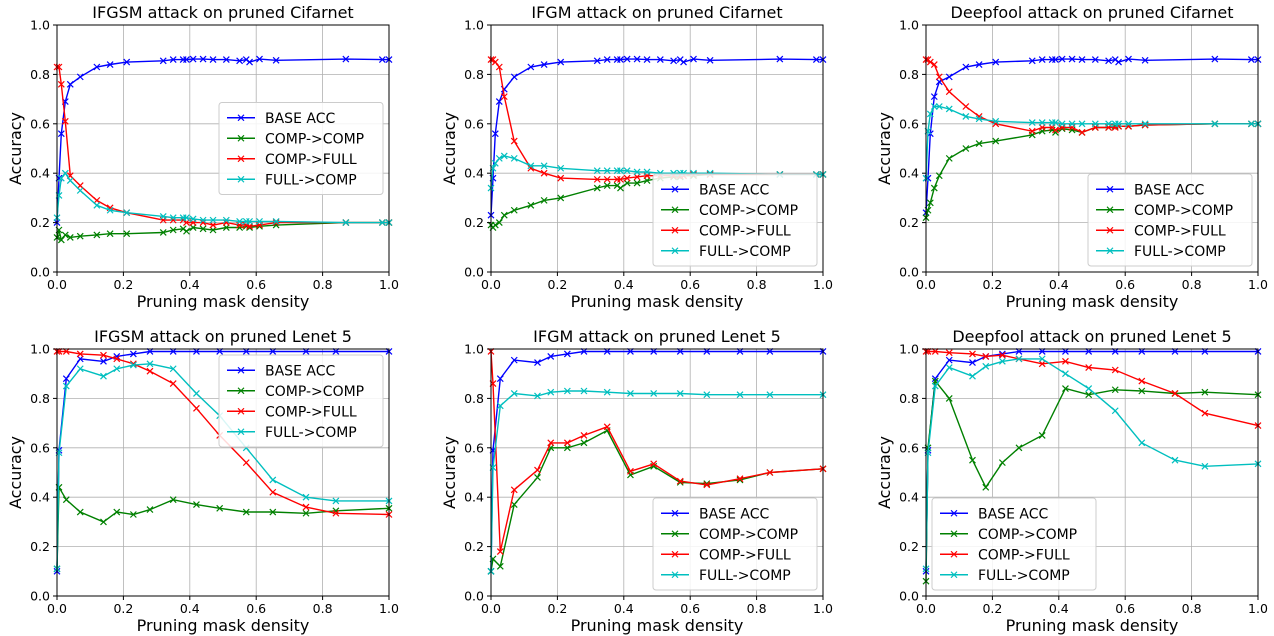 This screenshot has width=1274, height=636. What do you see at coordinates (657, 336) in the screenshot?
I see `chart-title: IFGM attack on pruned Lenet 5` at bounding box center [657, 336].